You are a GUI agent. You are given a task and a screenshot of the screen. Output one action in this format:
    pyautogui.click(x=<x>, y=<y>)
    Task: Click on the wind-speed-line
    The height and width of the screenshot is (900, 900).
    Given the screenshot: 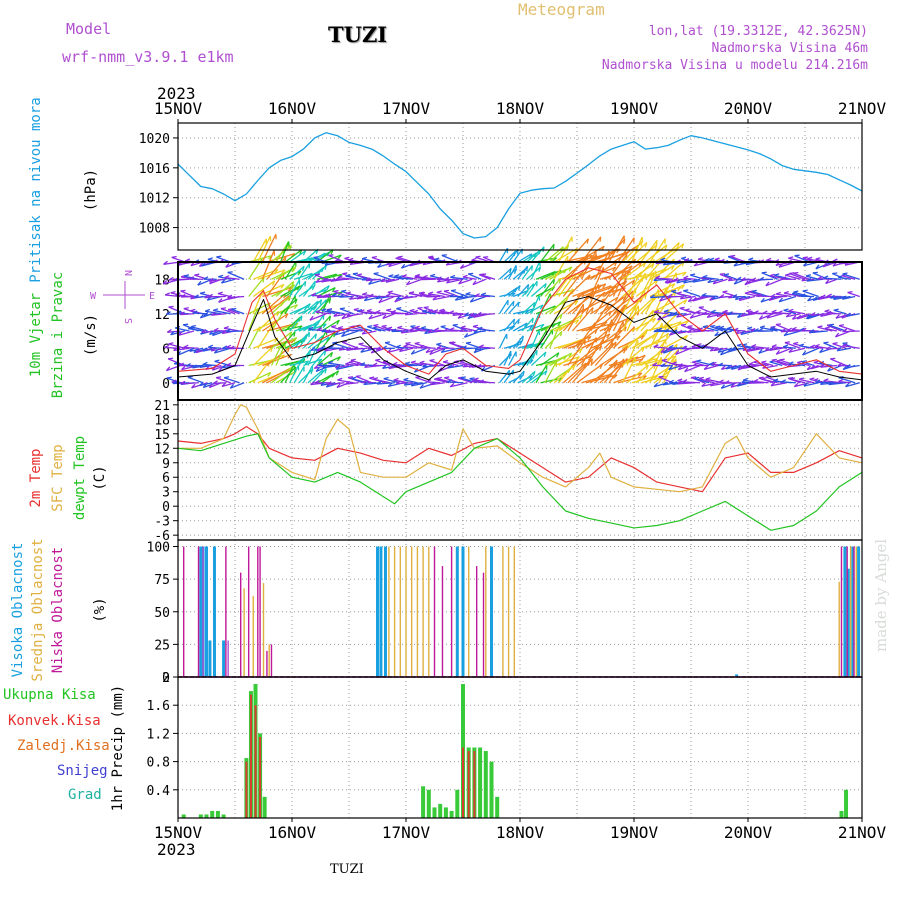 What is the action you would take?
    pyautogui.click(x=520, y=338)
    